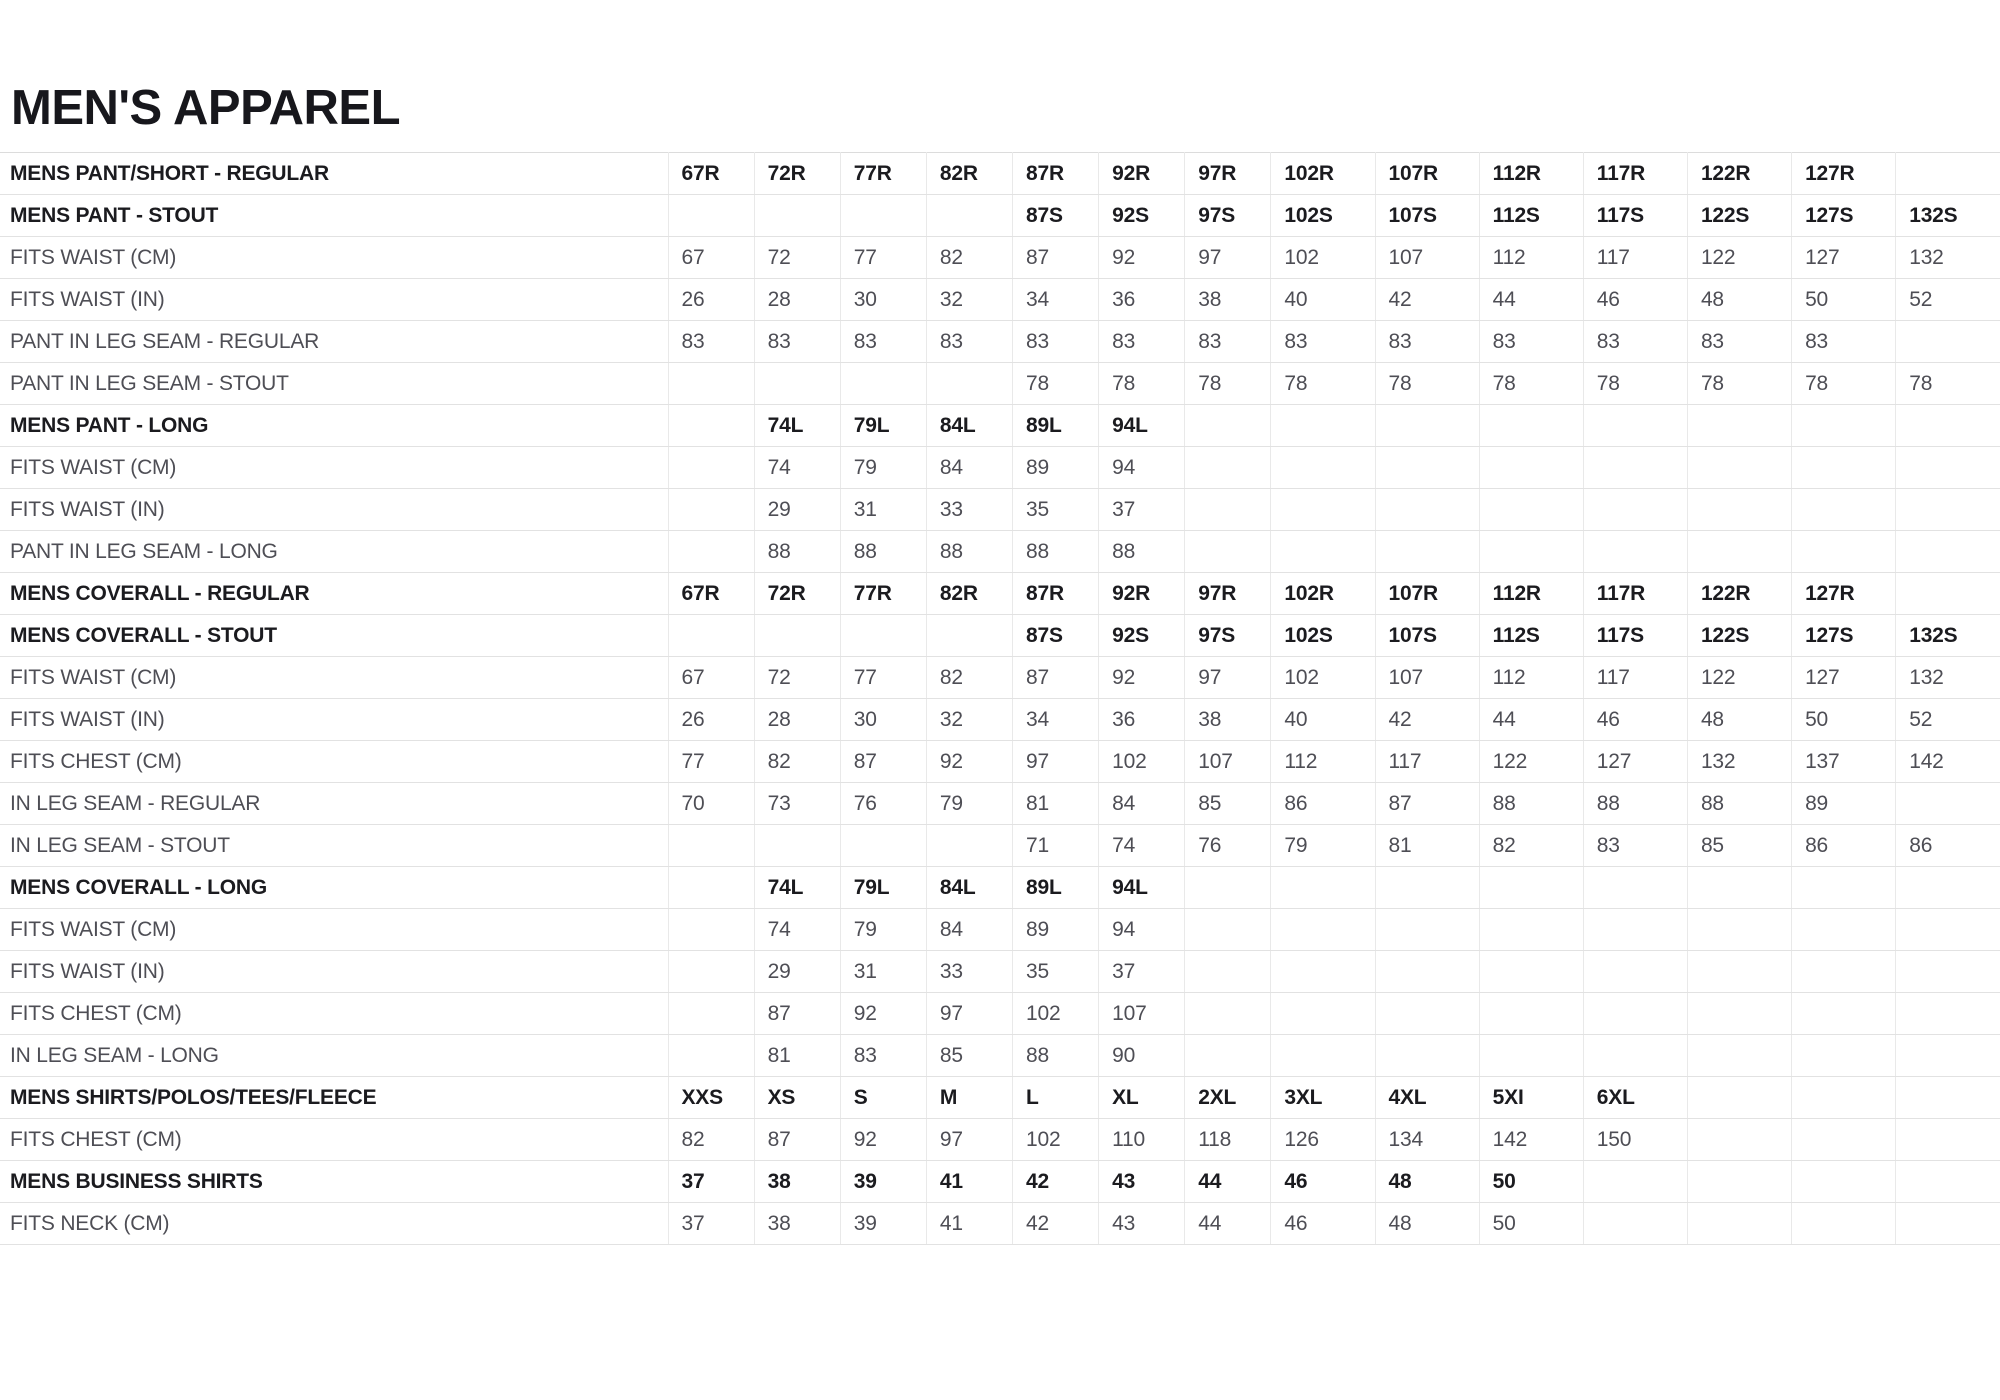 This screenshot has width=2000, height=1400. What do you see at coordinates (1323, 173) in the screenshot?
I see `size-value-cell: 102R` at bounding box center [1323, 173].